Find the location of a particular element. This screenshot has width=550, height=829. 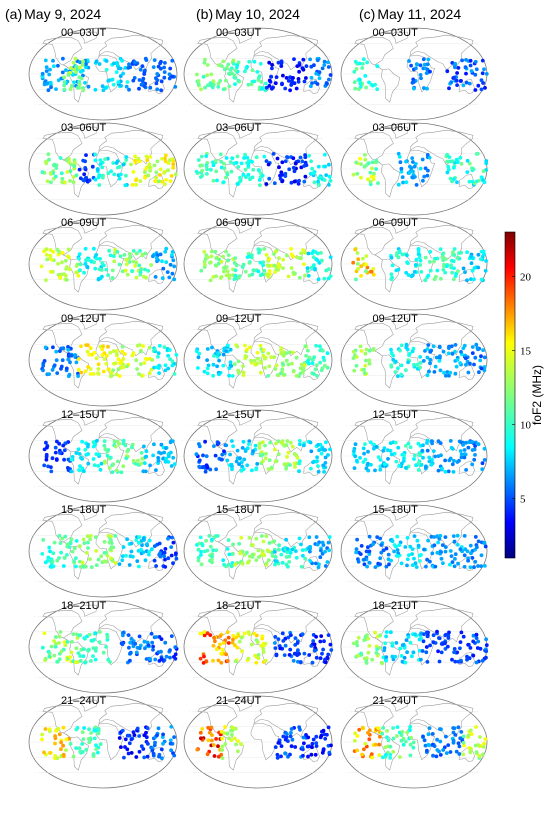

time-window-label: 15–18UT is located at coordinates (396, 510).